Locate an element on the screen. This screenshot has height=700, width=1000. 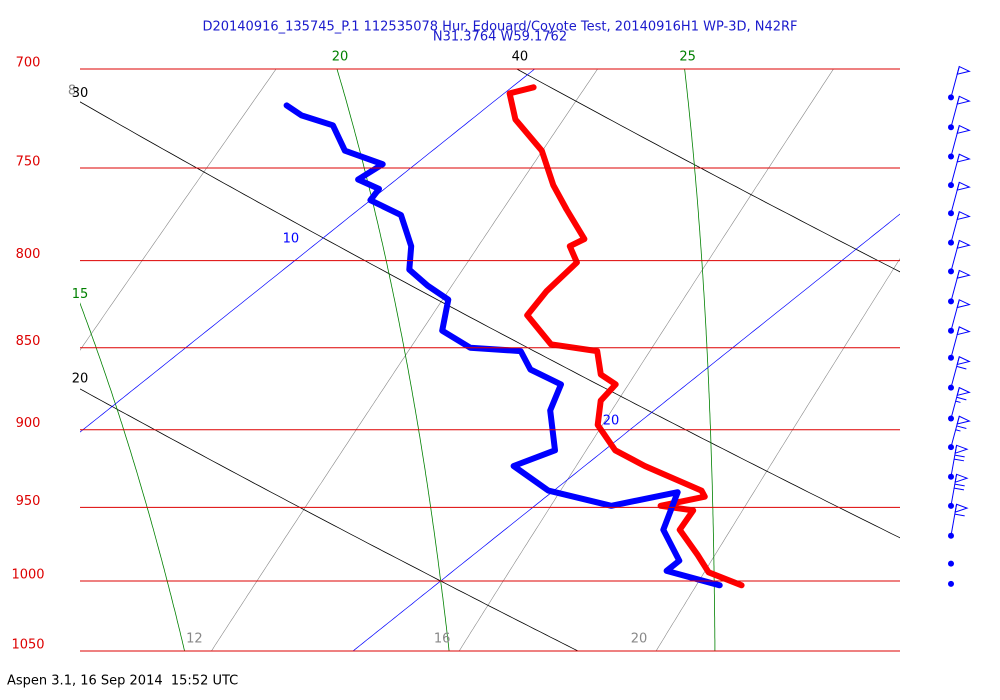
reference-label: 16 is located at coordinates (442, 639).